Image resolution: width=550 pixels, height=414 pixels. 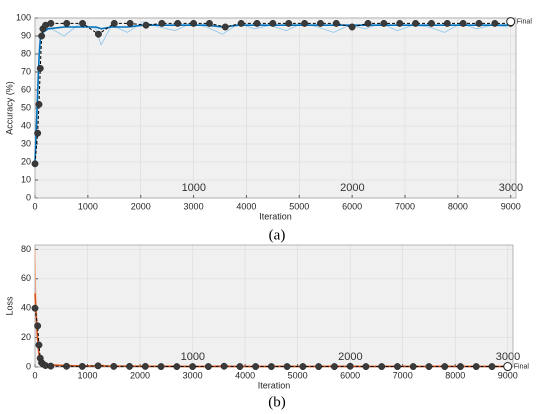 What do you see at coordinates (88, 375) in the screenshot?
I see `x-tick-label: 1000` at bounding box center [88, 375].